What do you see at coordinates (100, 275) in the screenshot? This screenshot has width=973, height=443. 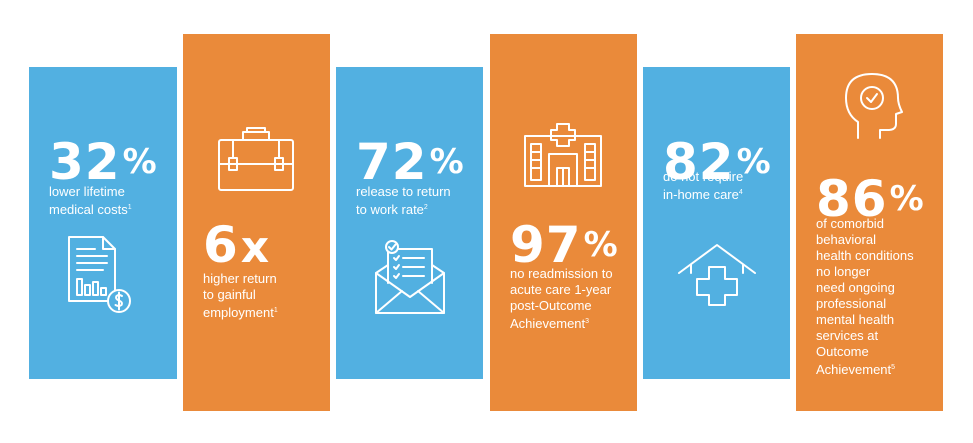 I see `document-chart-dollar-icon` at bounding box center [100, 275].